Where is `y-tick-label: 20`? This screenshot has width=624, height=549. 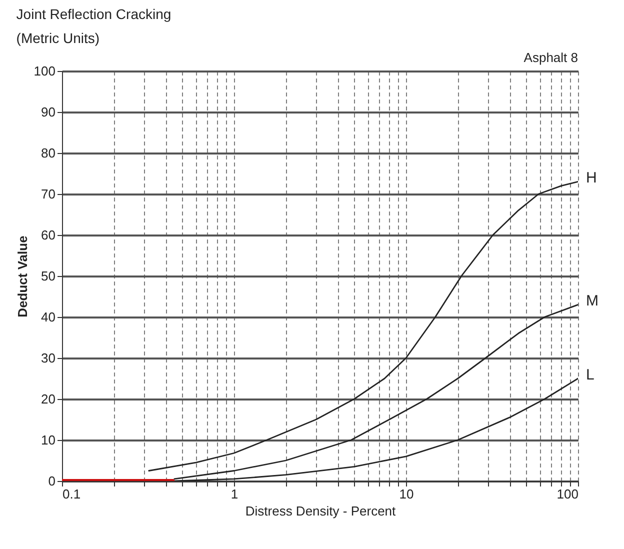
y-tick-label: 20 is located at coordinates (48, 399).